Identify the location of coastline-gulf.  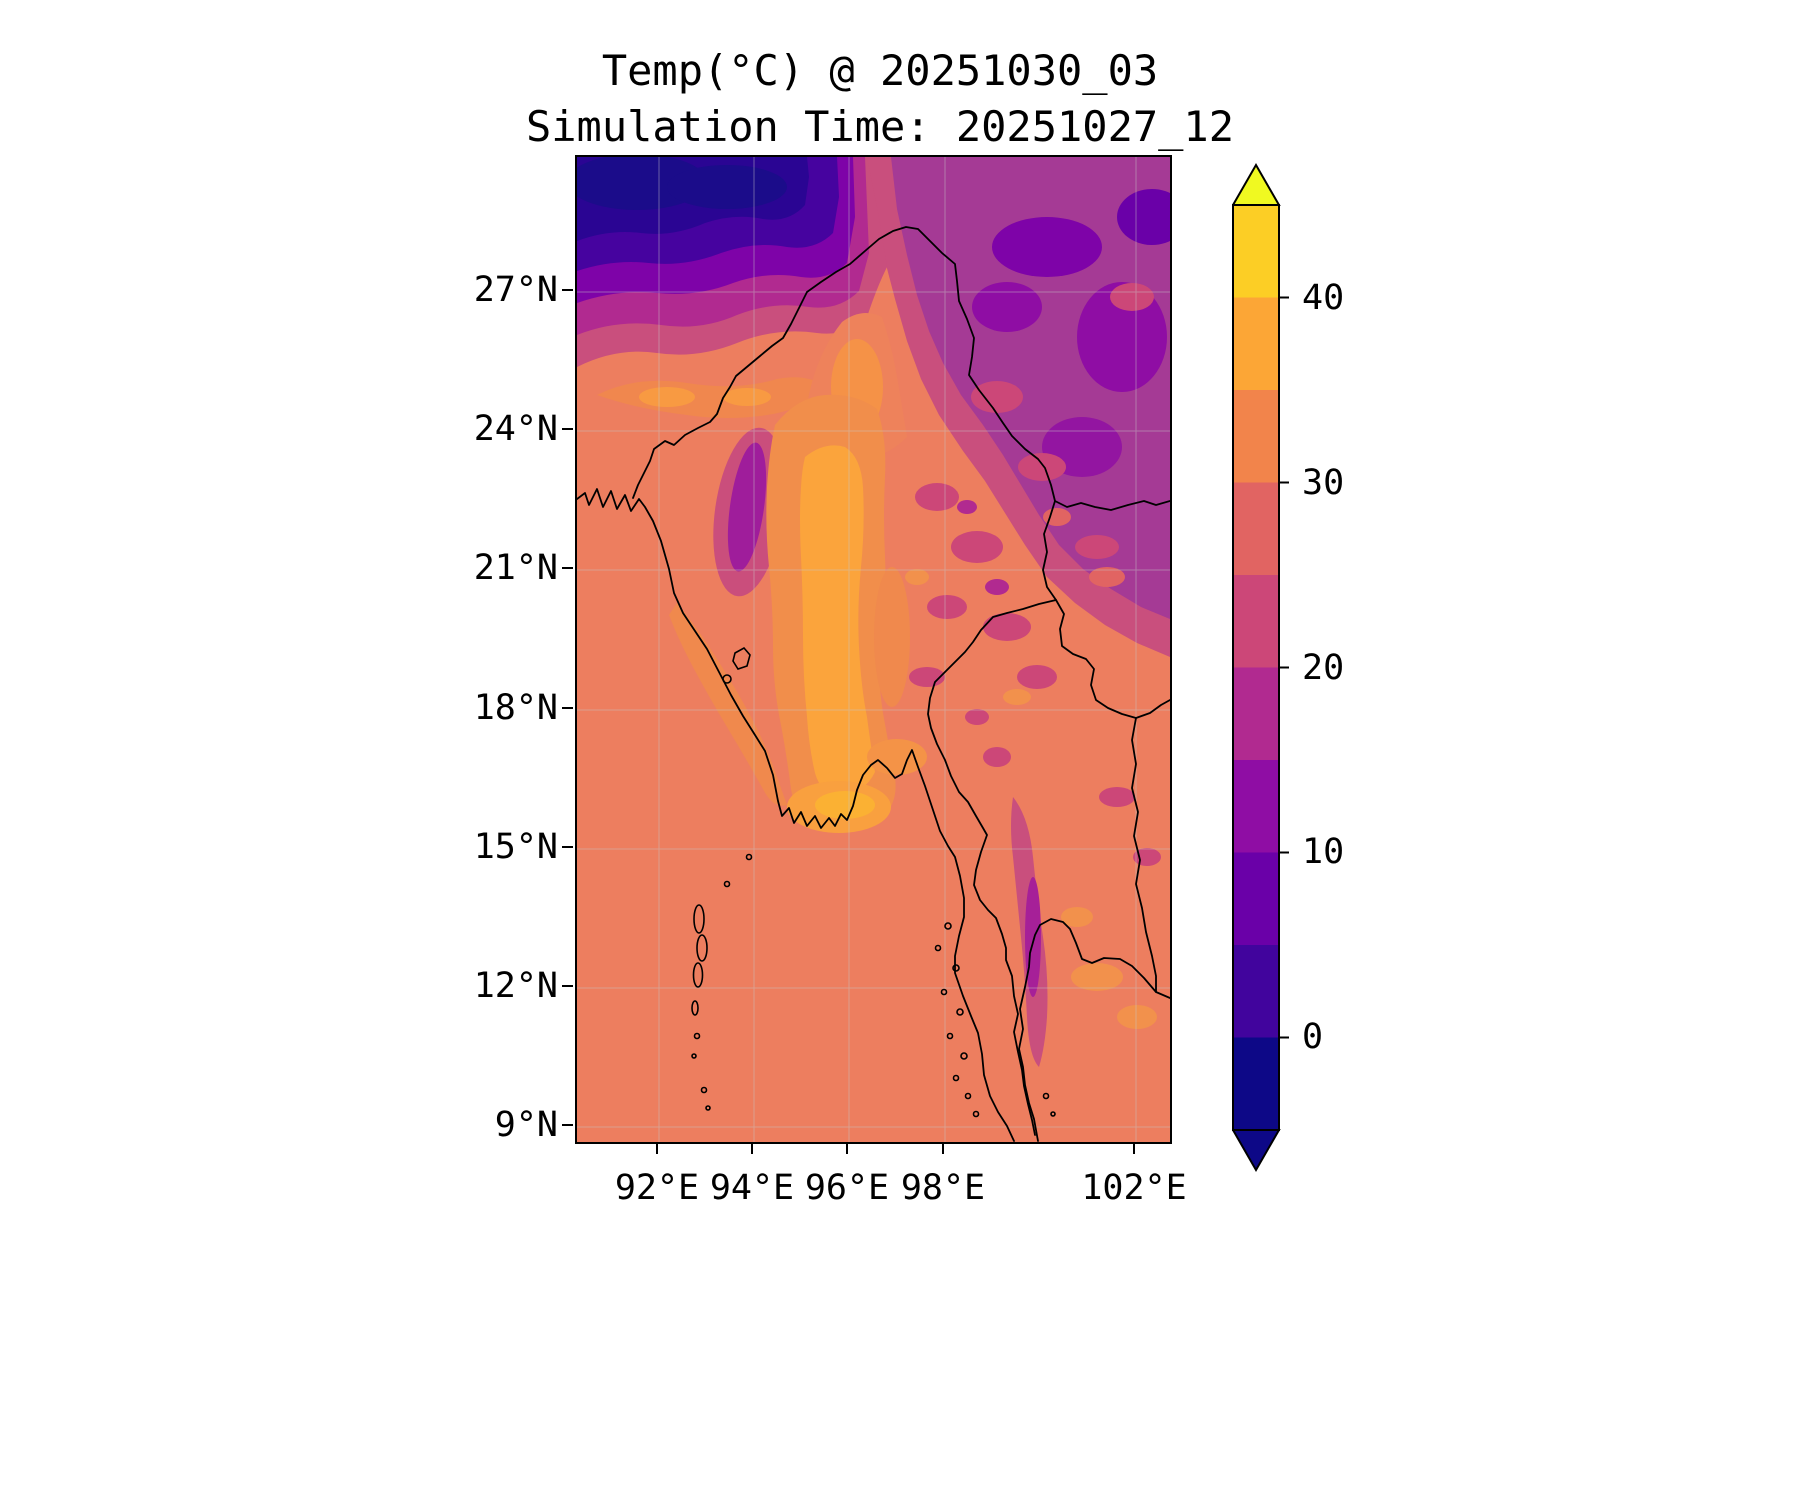
(1094, 1030).